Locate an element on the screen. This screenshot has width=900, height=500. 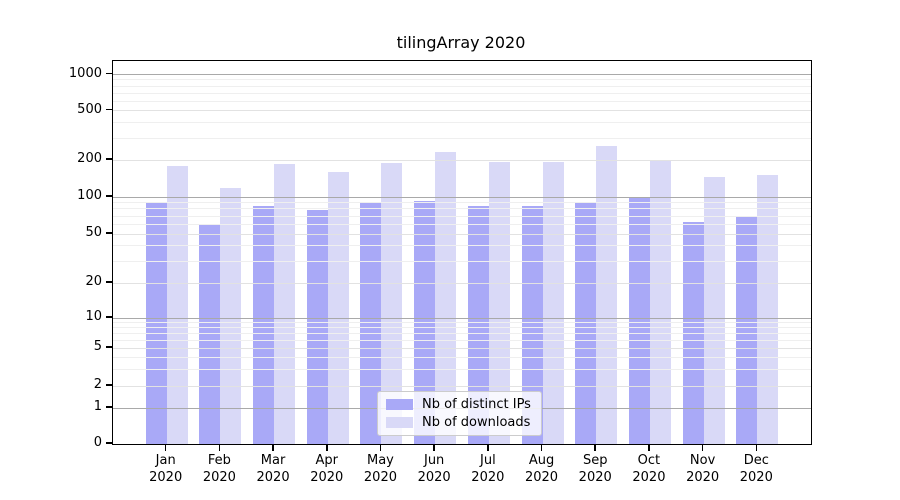
y-tick-label: 50 is located at coordinates (93, 232).